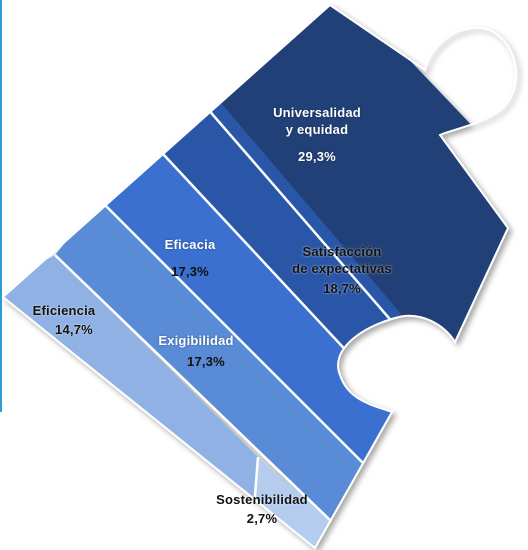 This screenshot has width=528, height=550. Describe the element at coordinates (74, 329) in the screenshot. I see `value-eficiencia: 14,7%` at that location.